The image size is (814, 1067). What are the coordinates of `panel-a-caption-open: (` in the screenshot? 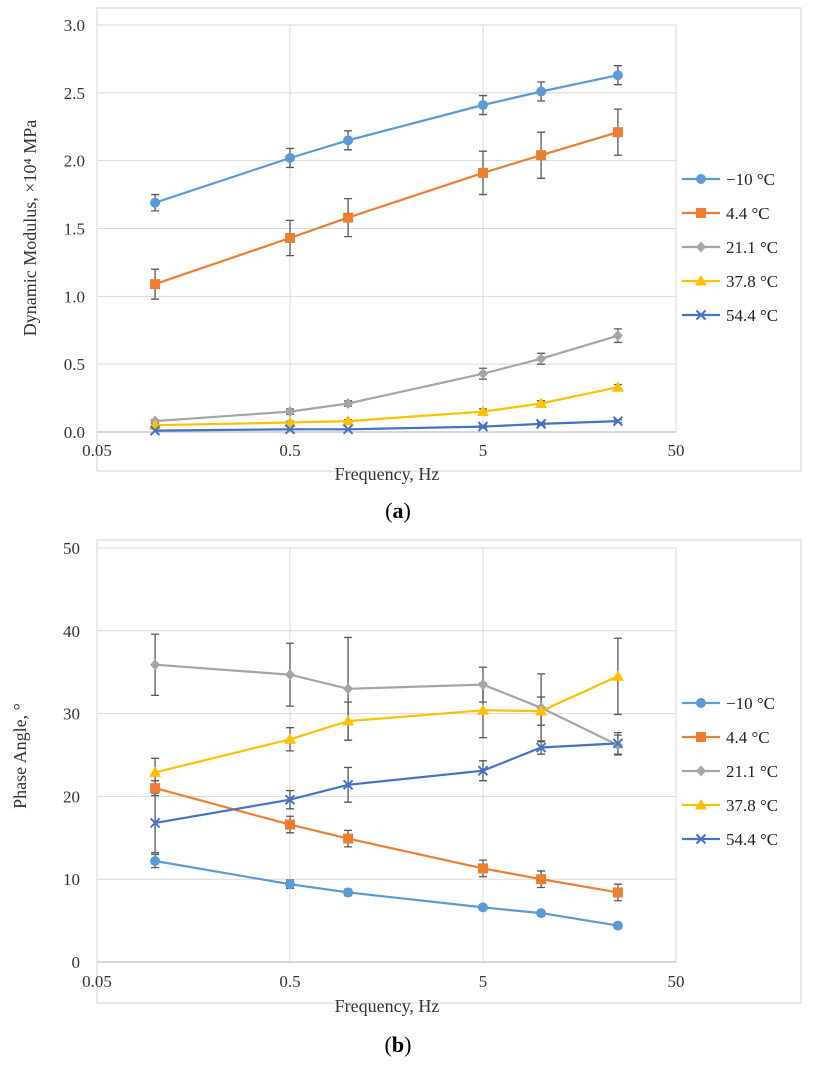 It's located at (388, 510).